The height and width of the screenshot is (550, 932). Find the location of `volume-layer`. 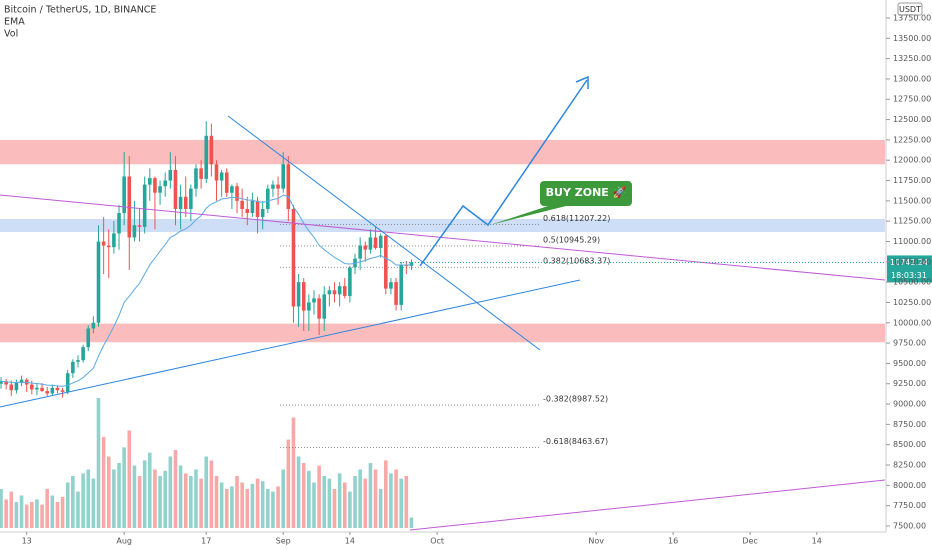

volume-layer is located at coordinates (207, 463).